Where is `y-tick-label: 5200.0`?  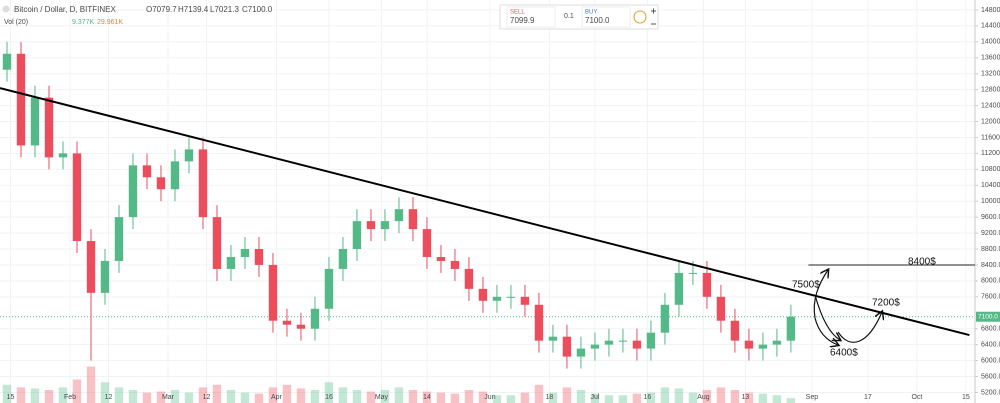 y-tick-label: 5200.0 is located at coordinates (990, 392).